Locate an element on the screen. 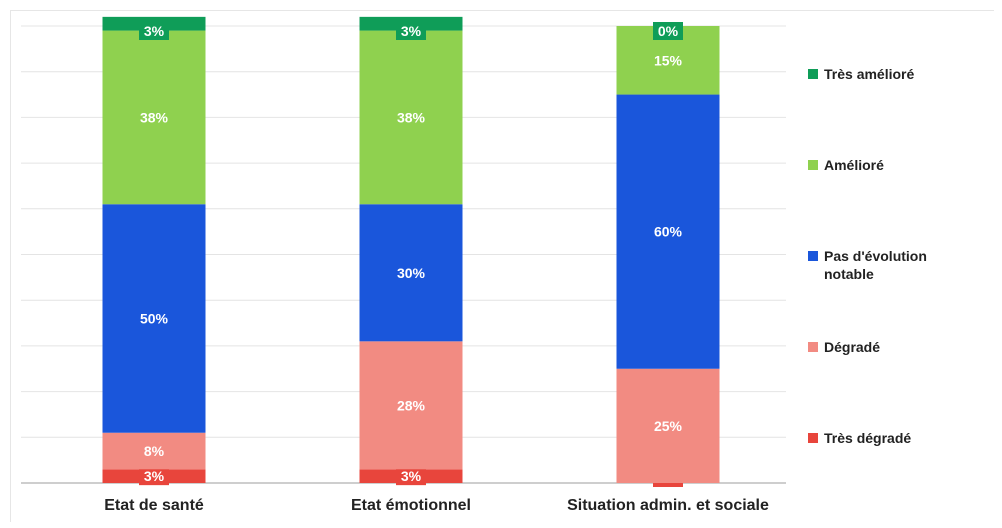 Image resolution: width=1002 pixels, height=528 pixels. data-label: 50% is located at coordinates (154, 318).